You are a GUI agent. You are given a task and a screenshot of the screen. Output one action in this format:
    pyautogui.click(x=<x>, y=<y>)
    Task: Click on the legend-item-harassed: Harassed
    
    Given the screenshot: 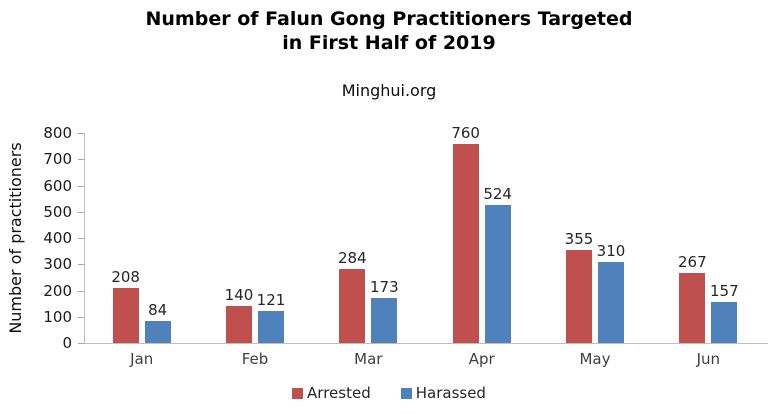 What is the action you would take?
    pyautogui.click(x=443, y=393)
    